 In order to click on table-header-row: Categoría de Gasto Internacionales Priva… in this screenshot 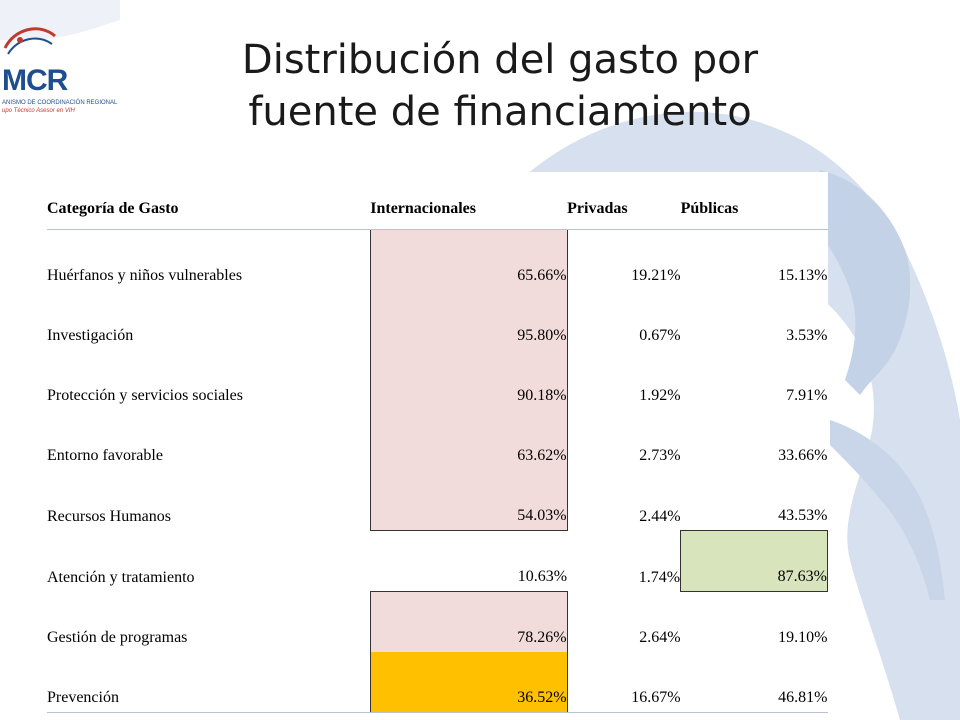, I will do `click(437, 215)`.